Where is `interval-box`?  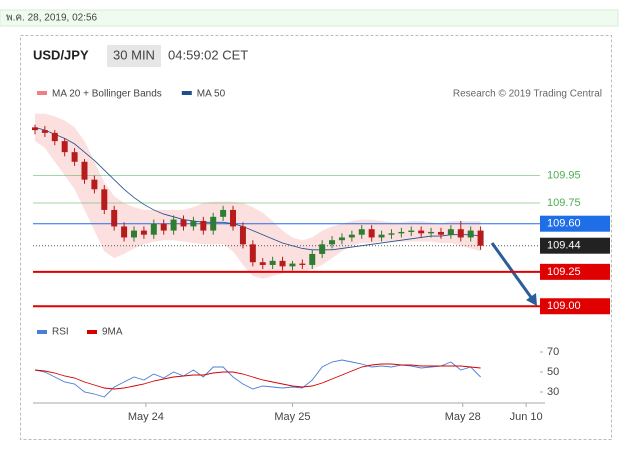 interval-box is located at coordinates (134, 56).